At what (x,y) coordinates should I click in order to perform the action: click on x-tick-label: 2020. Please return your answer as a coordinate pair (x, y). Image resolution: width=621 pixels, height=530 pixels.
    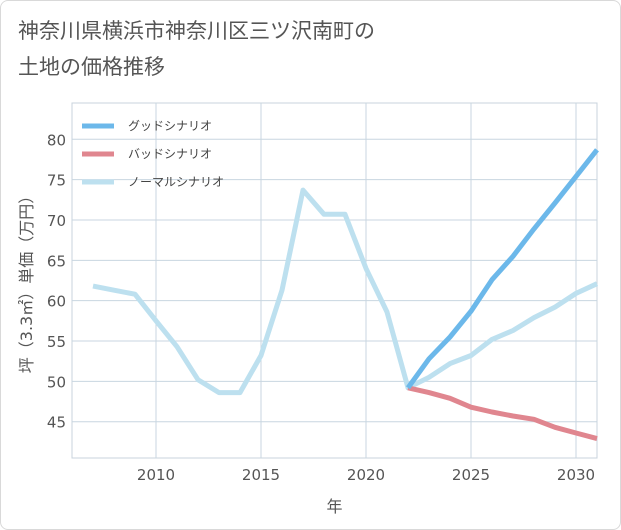
    Looking at the image, I should click on (366, 475).